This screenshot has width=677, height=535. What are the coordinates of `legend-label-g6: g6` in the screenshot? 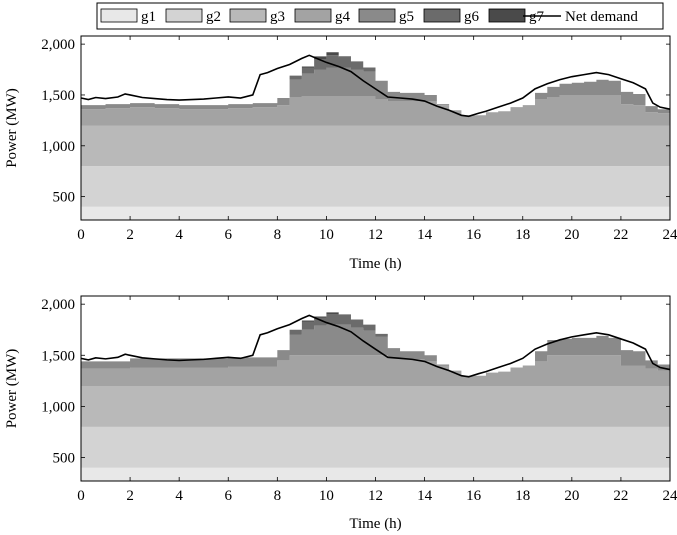 It's located at (472, 17).